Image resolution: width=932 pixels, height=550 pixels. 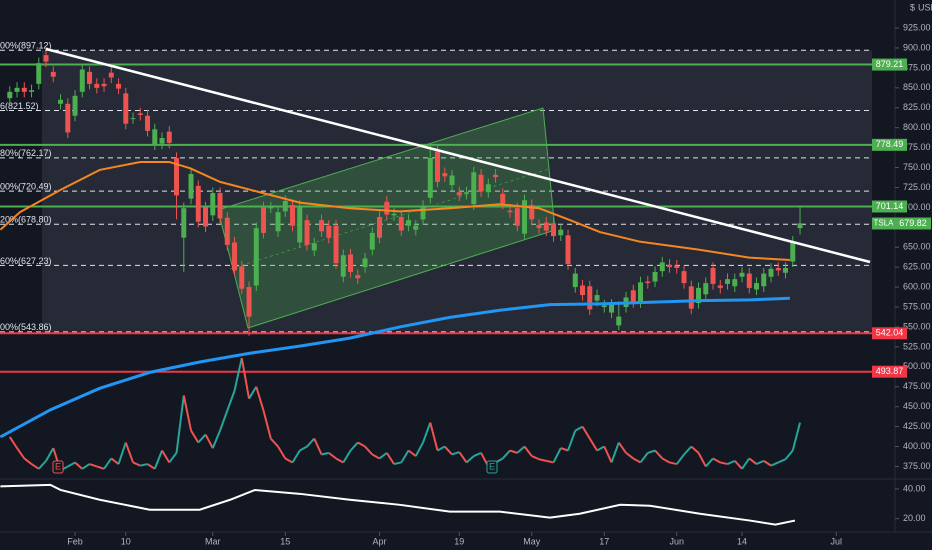 What do you see at coordinates (890, 371) in the screenshot?
I see `price-tag-label: 493.87` at bounding box center [890, 371].